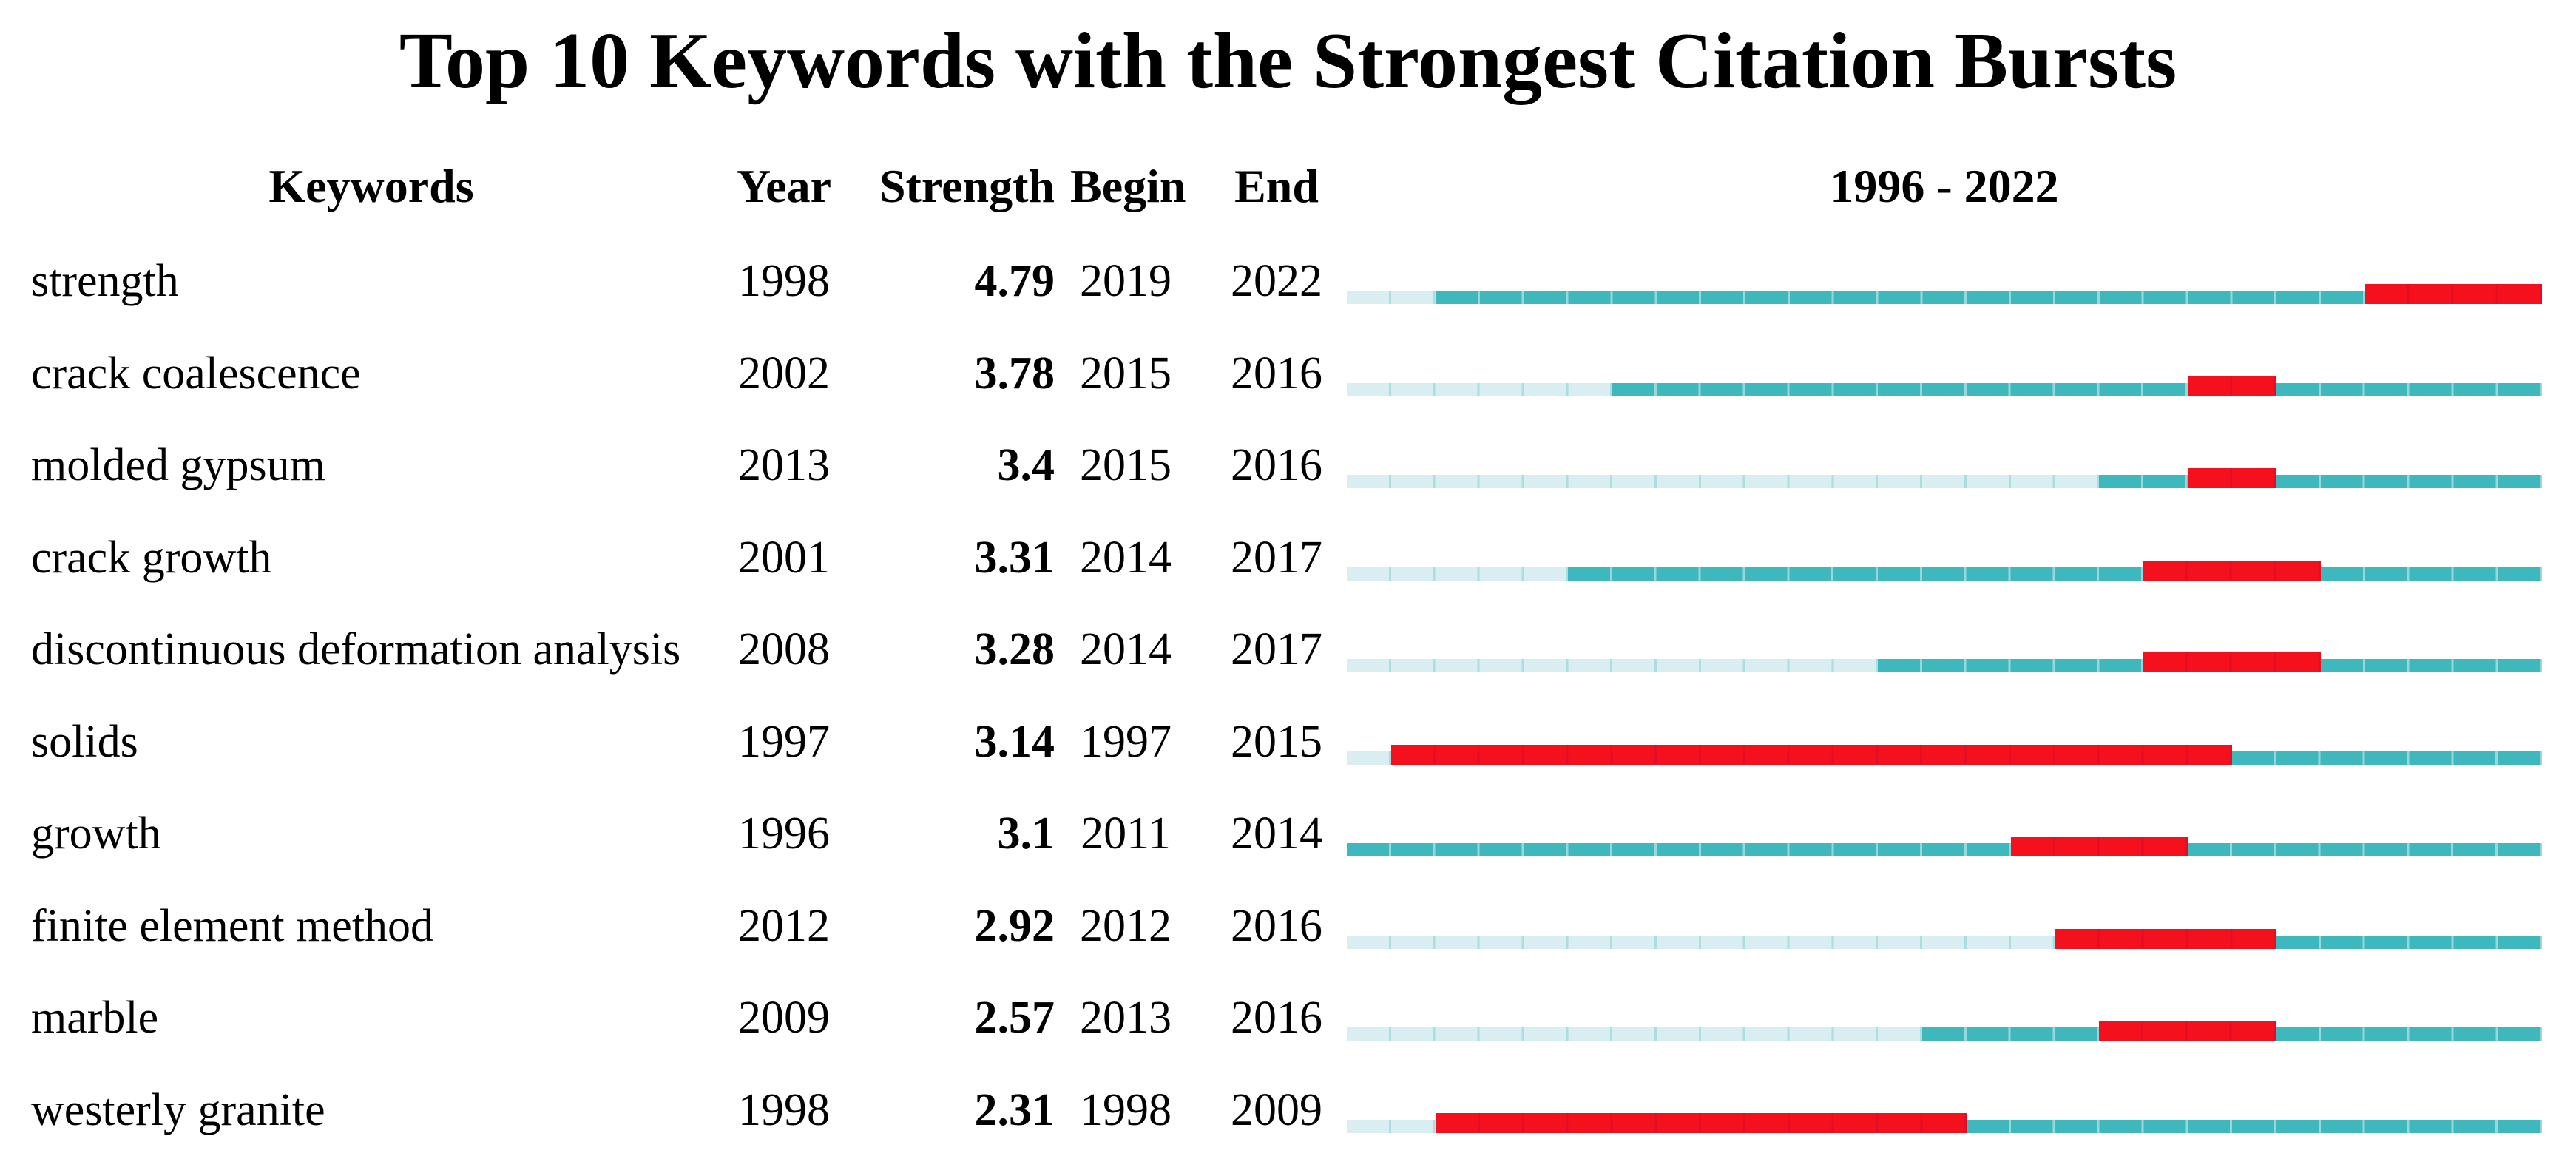 This screenshot has height=1159, width=2576. What do you see at coordinates (784, 373) in the screenshot?
I see `year-cell: 2002` at bounding box center [784, 373].